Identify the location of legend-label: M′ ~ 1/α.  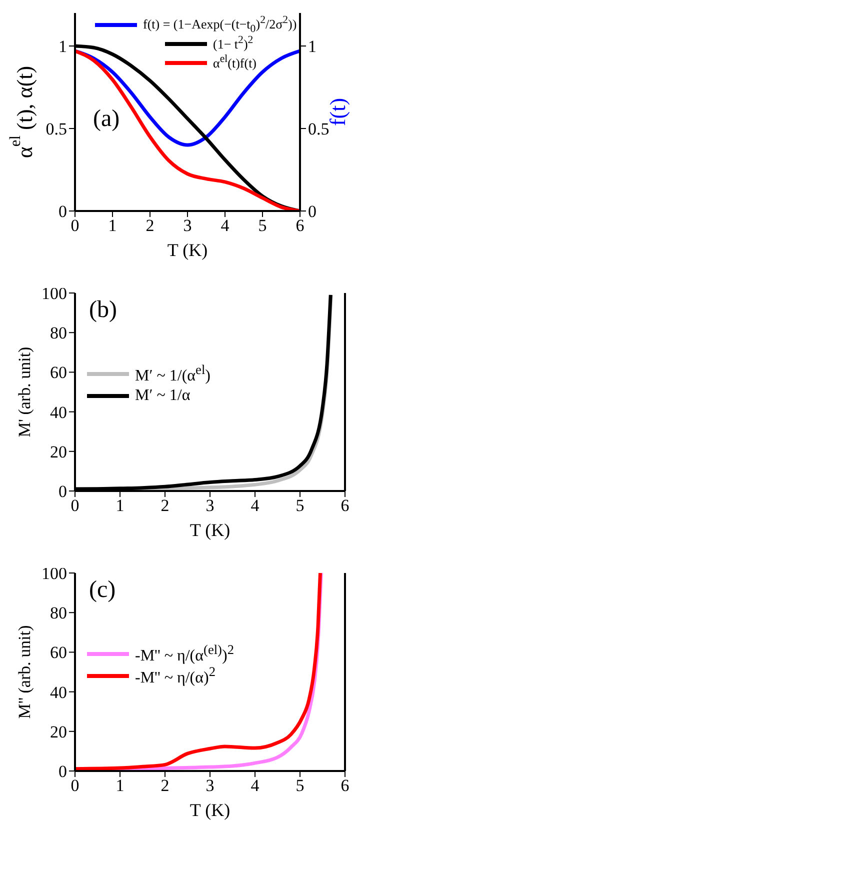
(162, 396).